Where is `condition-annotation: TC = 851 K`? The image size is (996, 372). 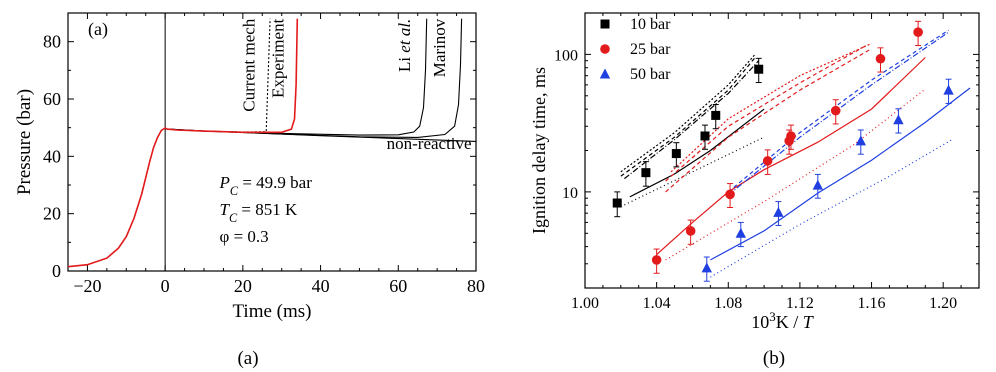
condition-annotation: TC = 851 K is located at coordinates (259, 212).